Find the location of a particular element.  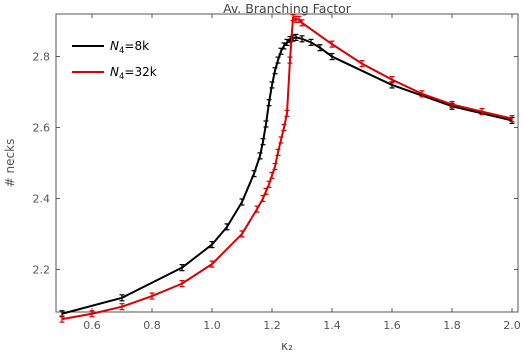

x-tick-label: 0.6 is located at coordinates (92, 325).